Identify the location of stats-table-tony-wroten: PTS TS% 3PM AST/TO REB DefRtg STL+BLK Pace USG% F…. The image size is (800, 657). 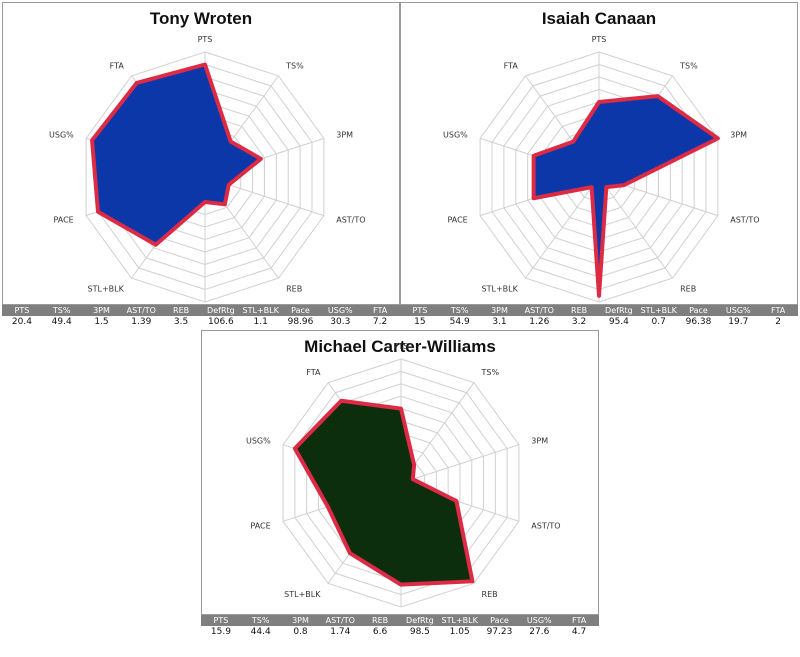
(201, 316).